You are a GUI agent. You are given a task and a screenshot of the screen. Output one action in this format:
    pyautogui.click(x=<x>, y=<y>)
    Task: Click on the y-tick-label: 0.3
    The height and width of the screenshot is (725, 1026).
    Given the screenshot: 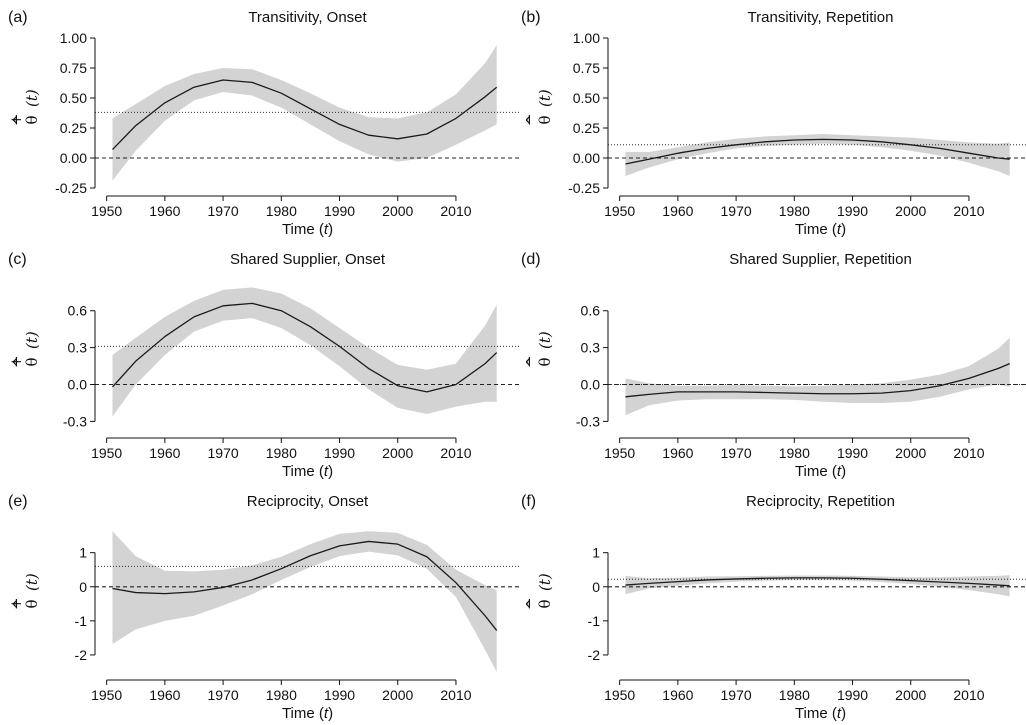 What is the action you would take?
    pyautogui.click(x=591, y=348)
    